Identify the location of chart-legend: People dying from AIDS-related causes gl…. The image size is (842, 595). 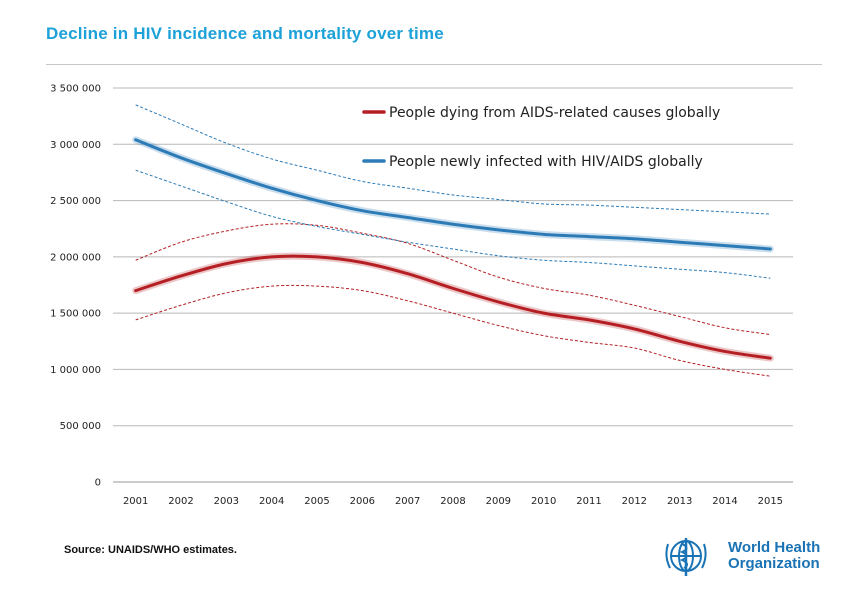
(541, 137).